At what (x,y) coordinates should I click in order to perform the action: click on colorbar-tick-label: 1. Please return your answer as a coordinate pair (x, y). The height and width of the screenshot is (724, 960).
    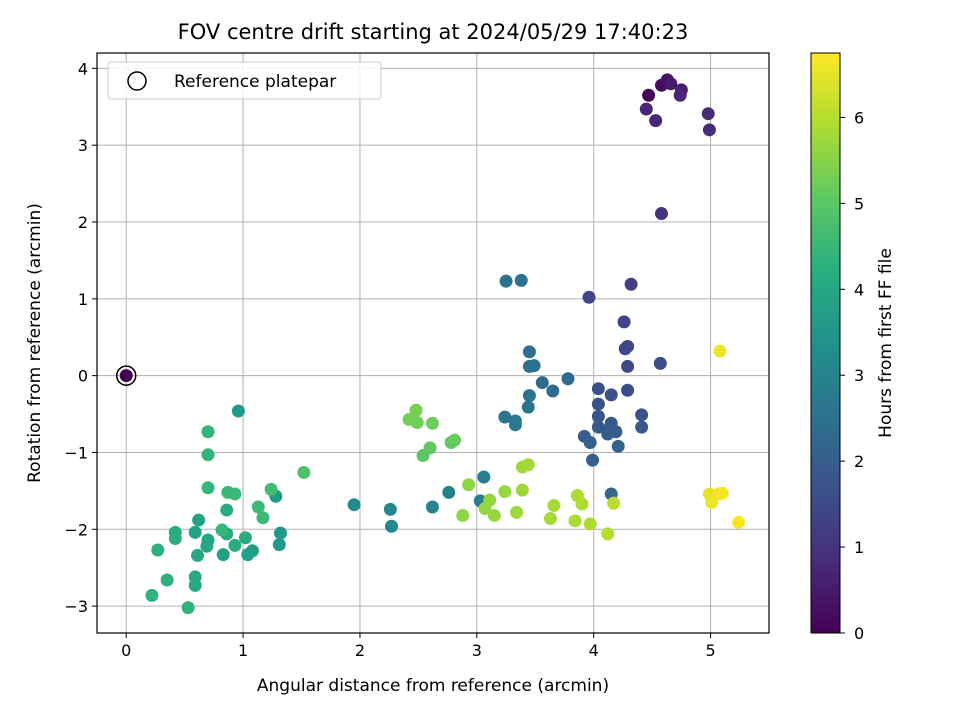
    Looking at the image, I should click on (859, 547).